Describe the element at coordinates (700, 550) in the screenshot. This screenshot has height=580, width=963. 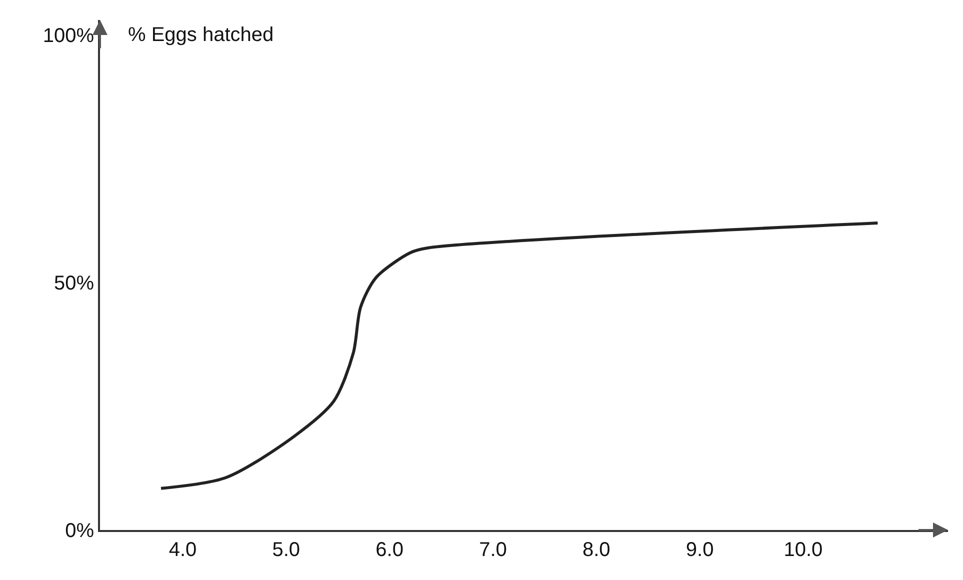
I see `x-tick-label: 9.0` at that location.